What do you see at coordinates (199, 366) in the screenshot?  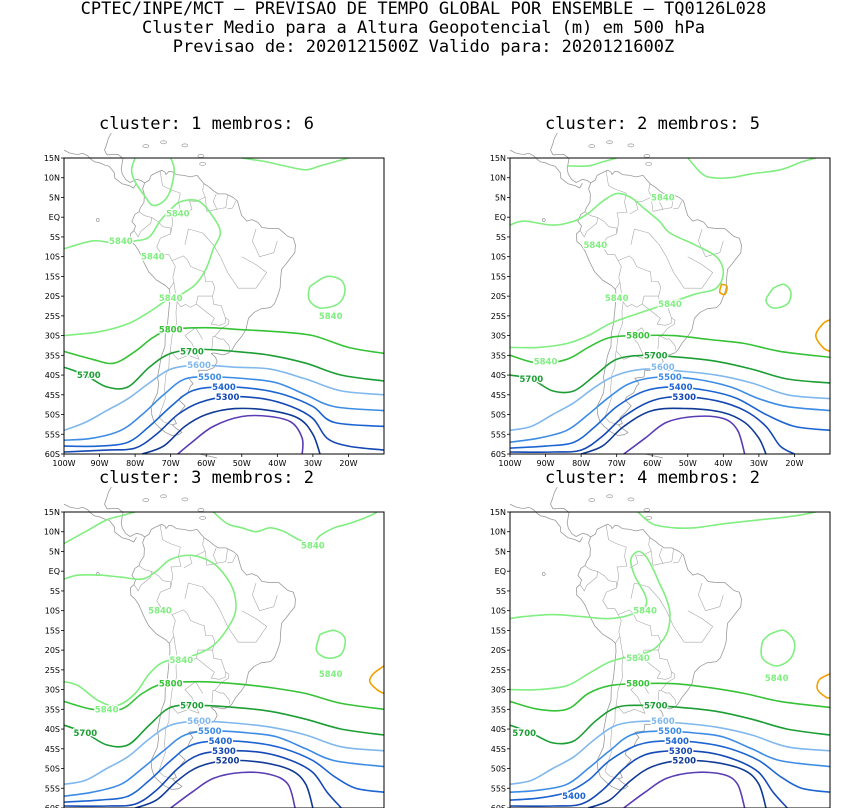 I see `contour-label: 5600` at bounding box center [199, 366].